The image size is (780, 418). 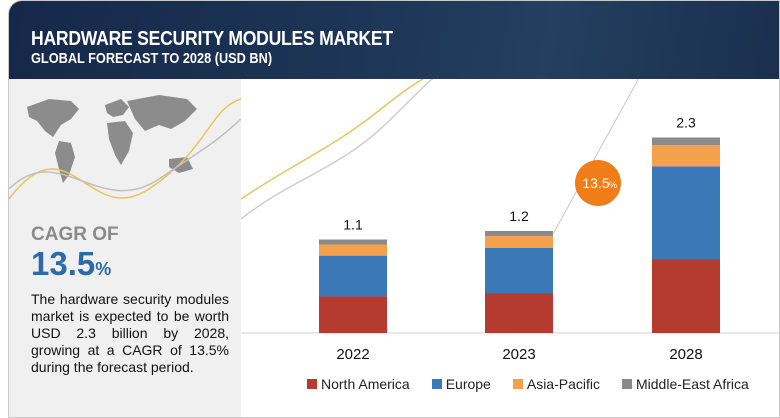 What do you see at coordinates (686, 296) in the screenshot?
I see `bar-segment-north-america-2028` at bounding box center [686, 296].